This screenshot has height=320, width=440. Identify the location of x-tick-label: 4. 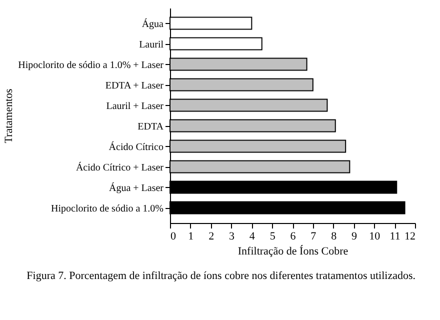
(252, 236).